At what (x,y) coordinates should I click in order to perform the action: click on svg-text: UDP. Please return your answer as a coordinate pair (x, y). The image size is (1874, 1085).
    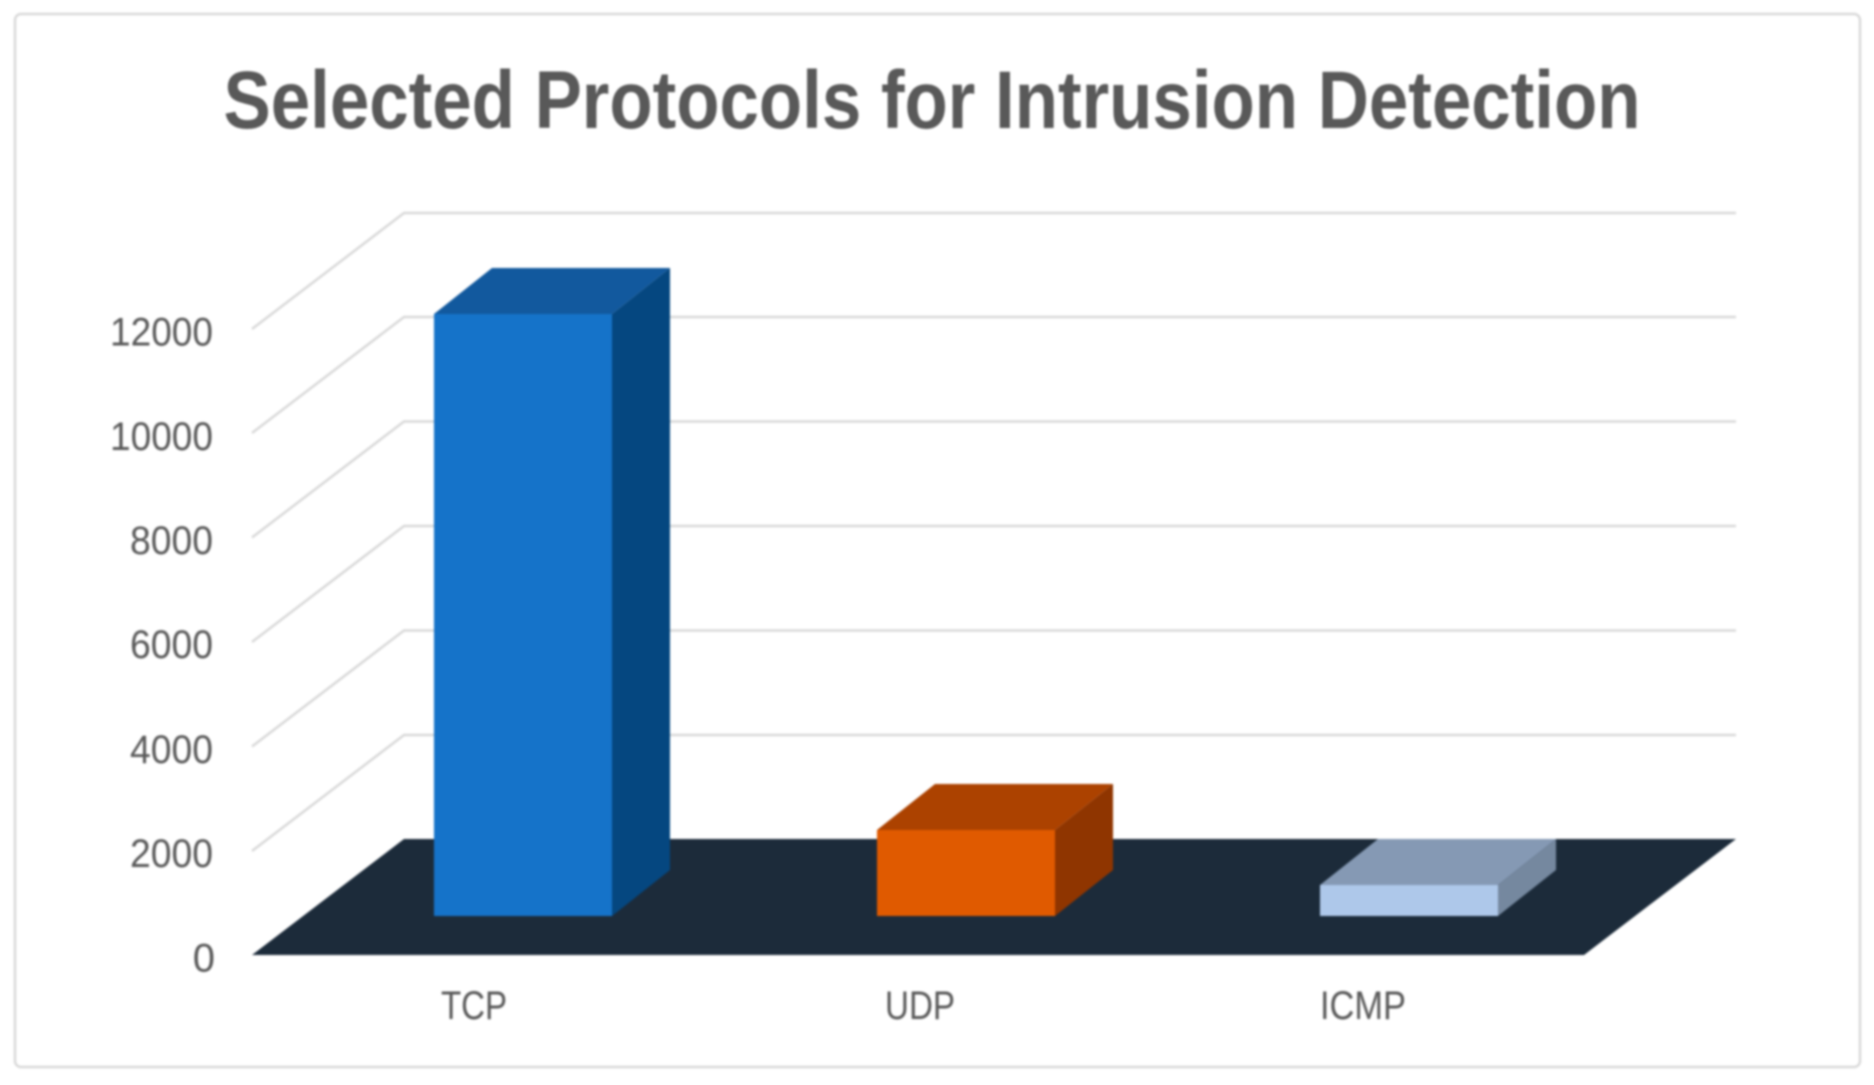
    Looking at the image, I should click on (920, 1006).